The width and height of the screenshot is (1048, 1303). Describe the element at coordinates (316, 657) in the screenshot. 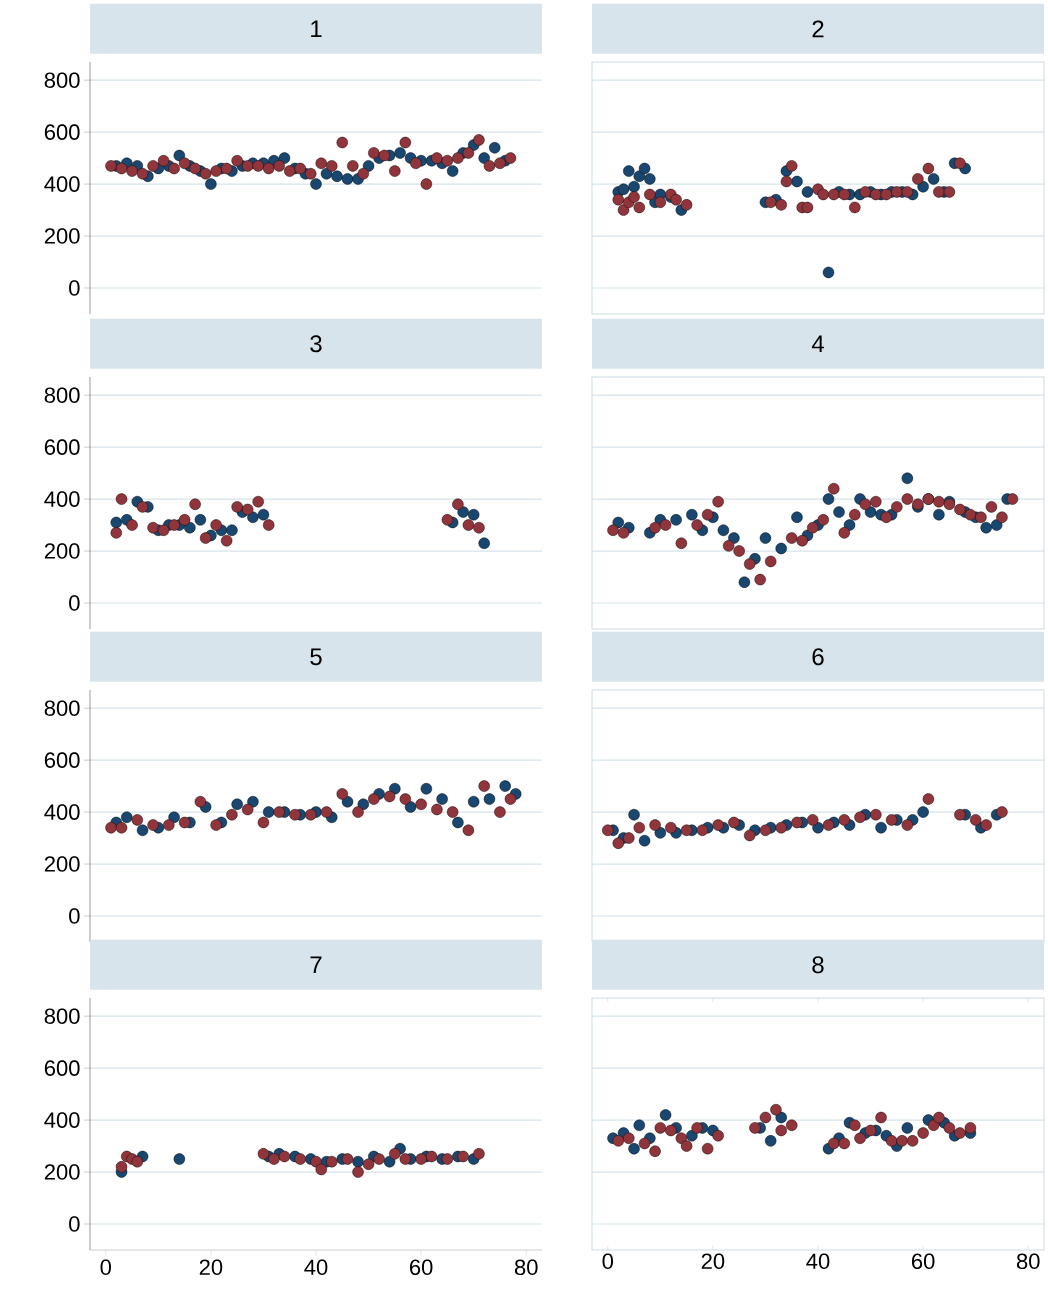

I see `chart-title: 5` at that location.